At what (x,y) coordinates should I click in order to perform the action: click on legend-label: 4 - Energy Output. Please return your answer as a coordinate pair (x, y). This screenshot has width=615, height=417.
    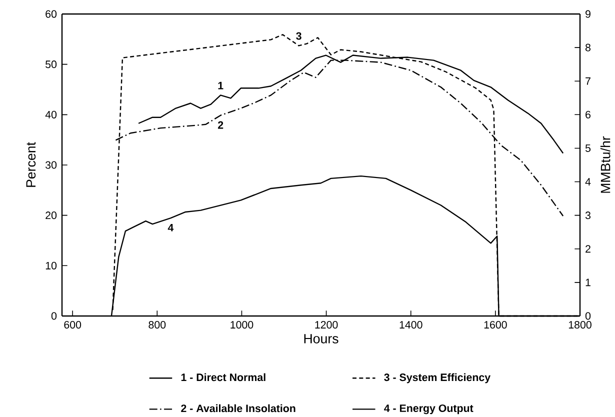
    Looking at the image, I should click on (429, 409).